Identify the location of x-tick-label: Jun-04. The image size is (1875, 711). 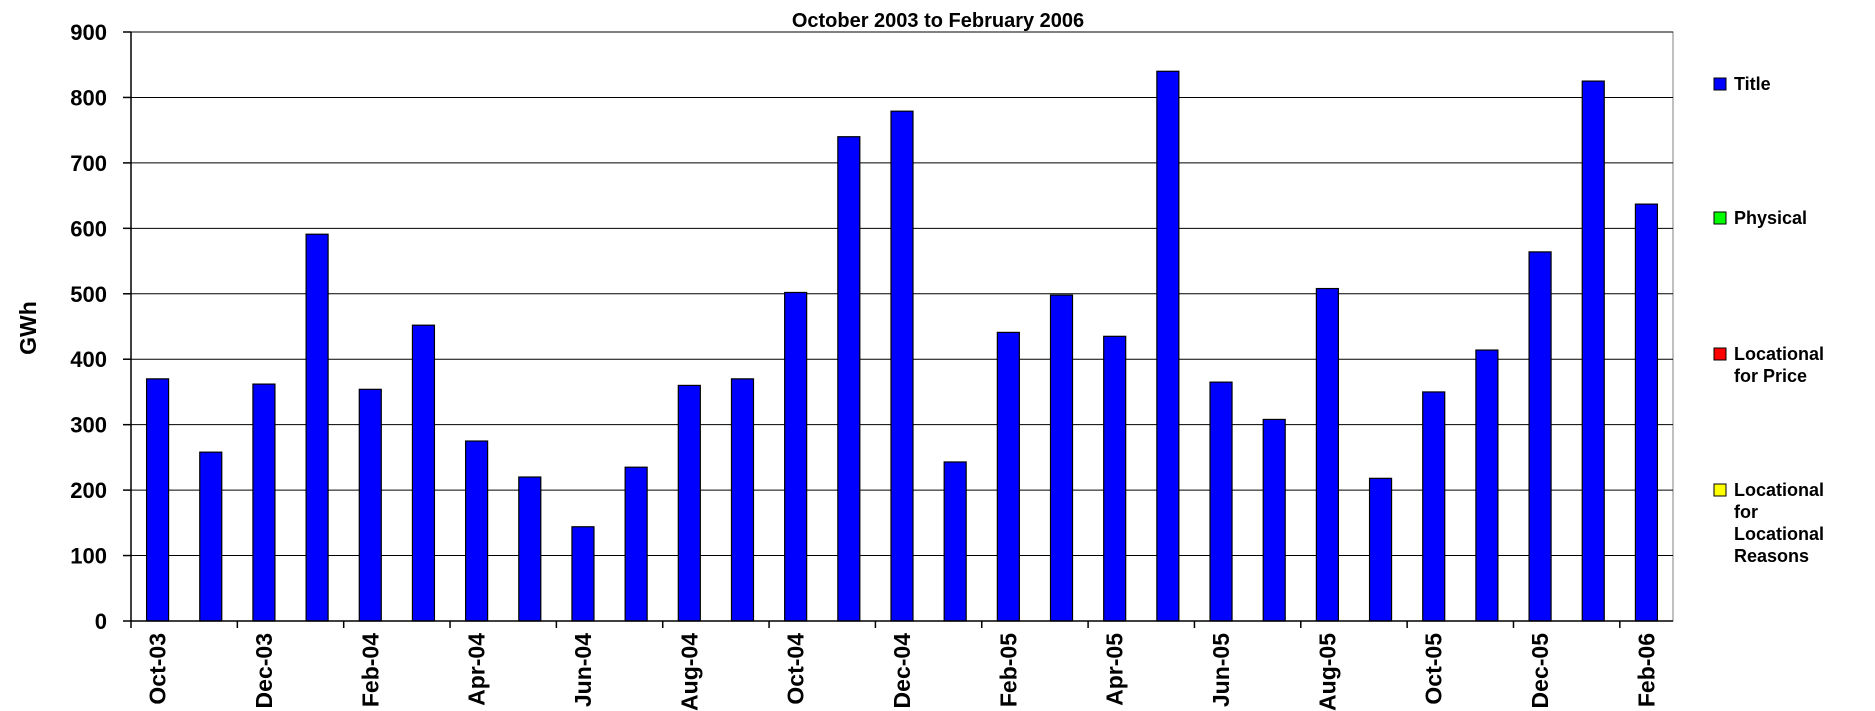
(583, 670).